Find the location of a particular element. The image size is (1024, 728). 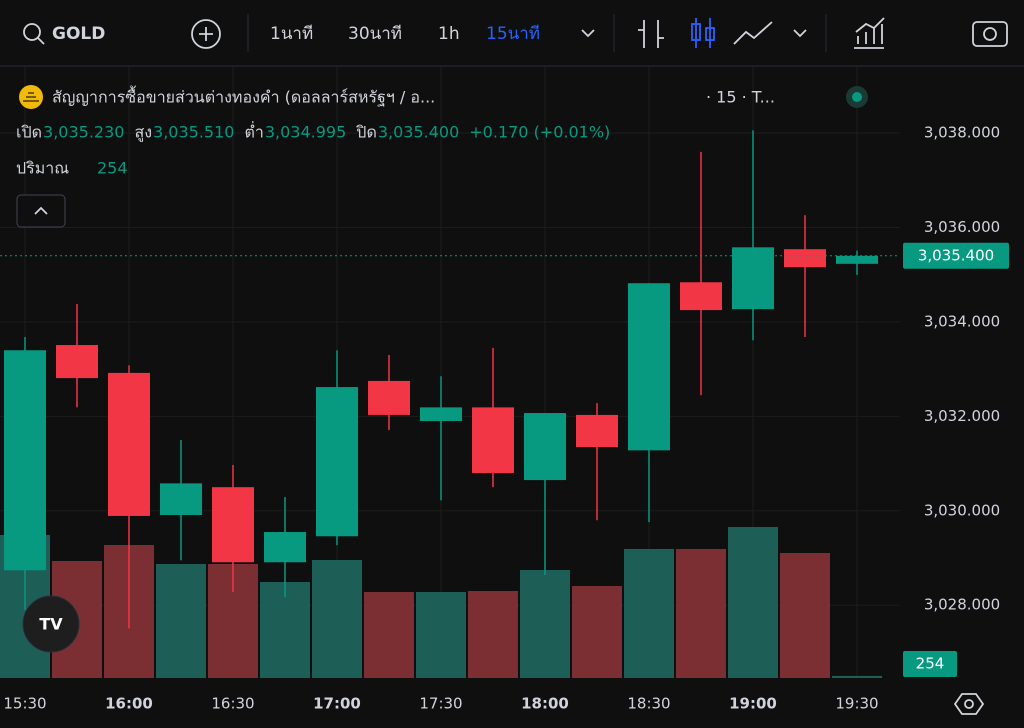

interval: 1นาที is located at coordinates (291, 34).